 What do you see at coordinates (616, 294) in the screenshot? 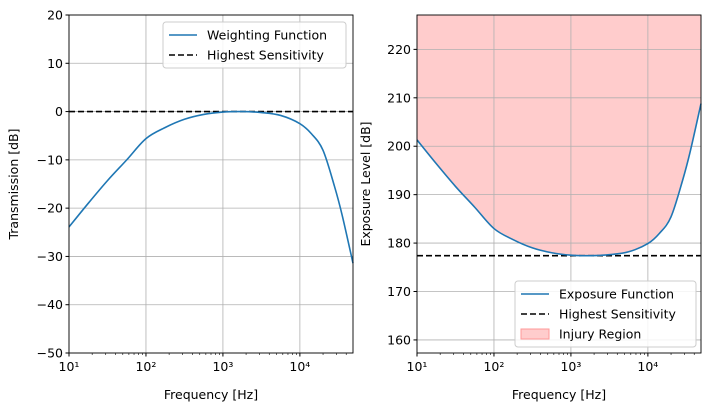
I see `legend-label: Exposure Function` at bounding box center [616, 294].